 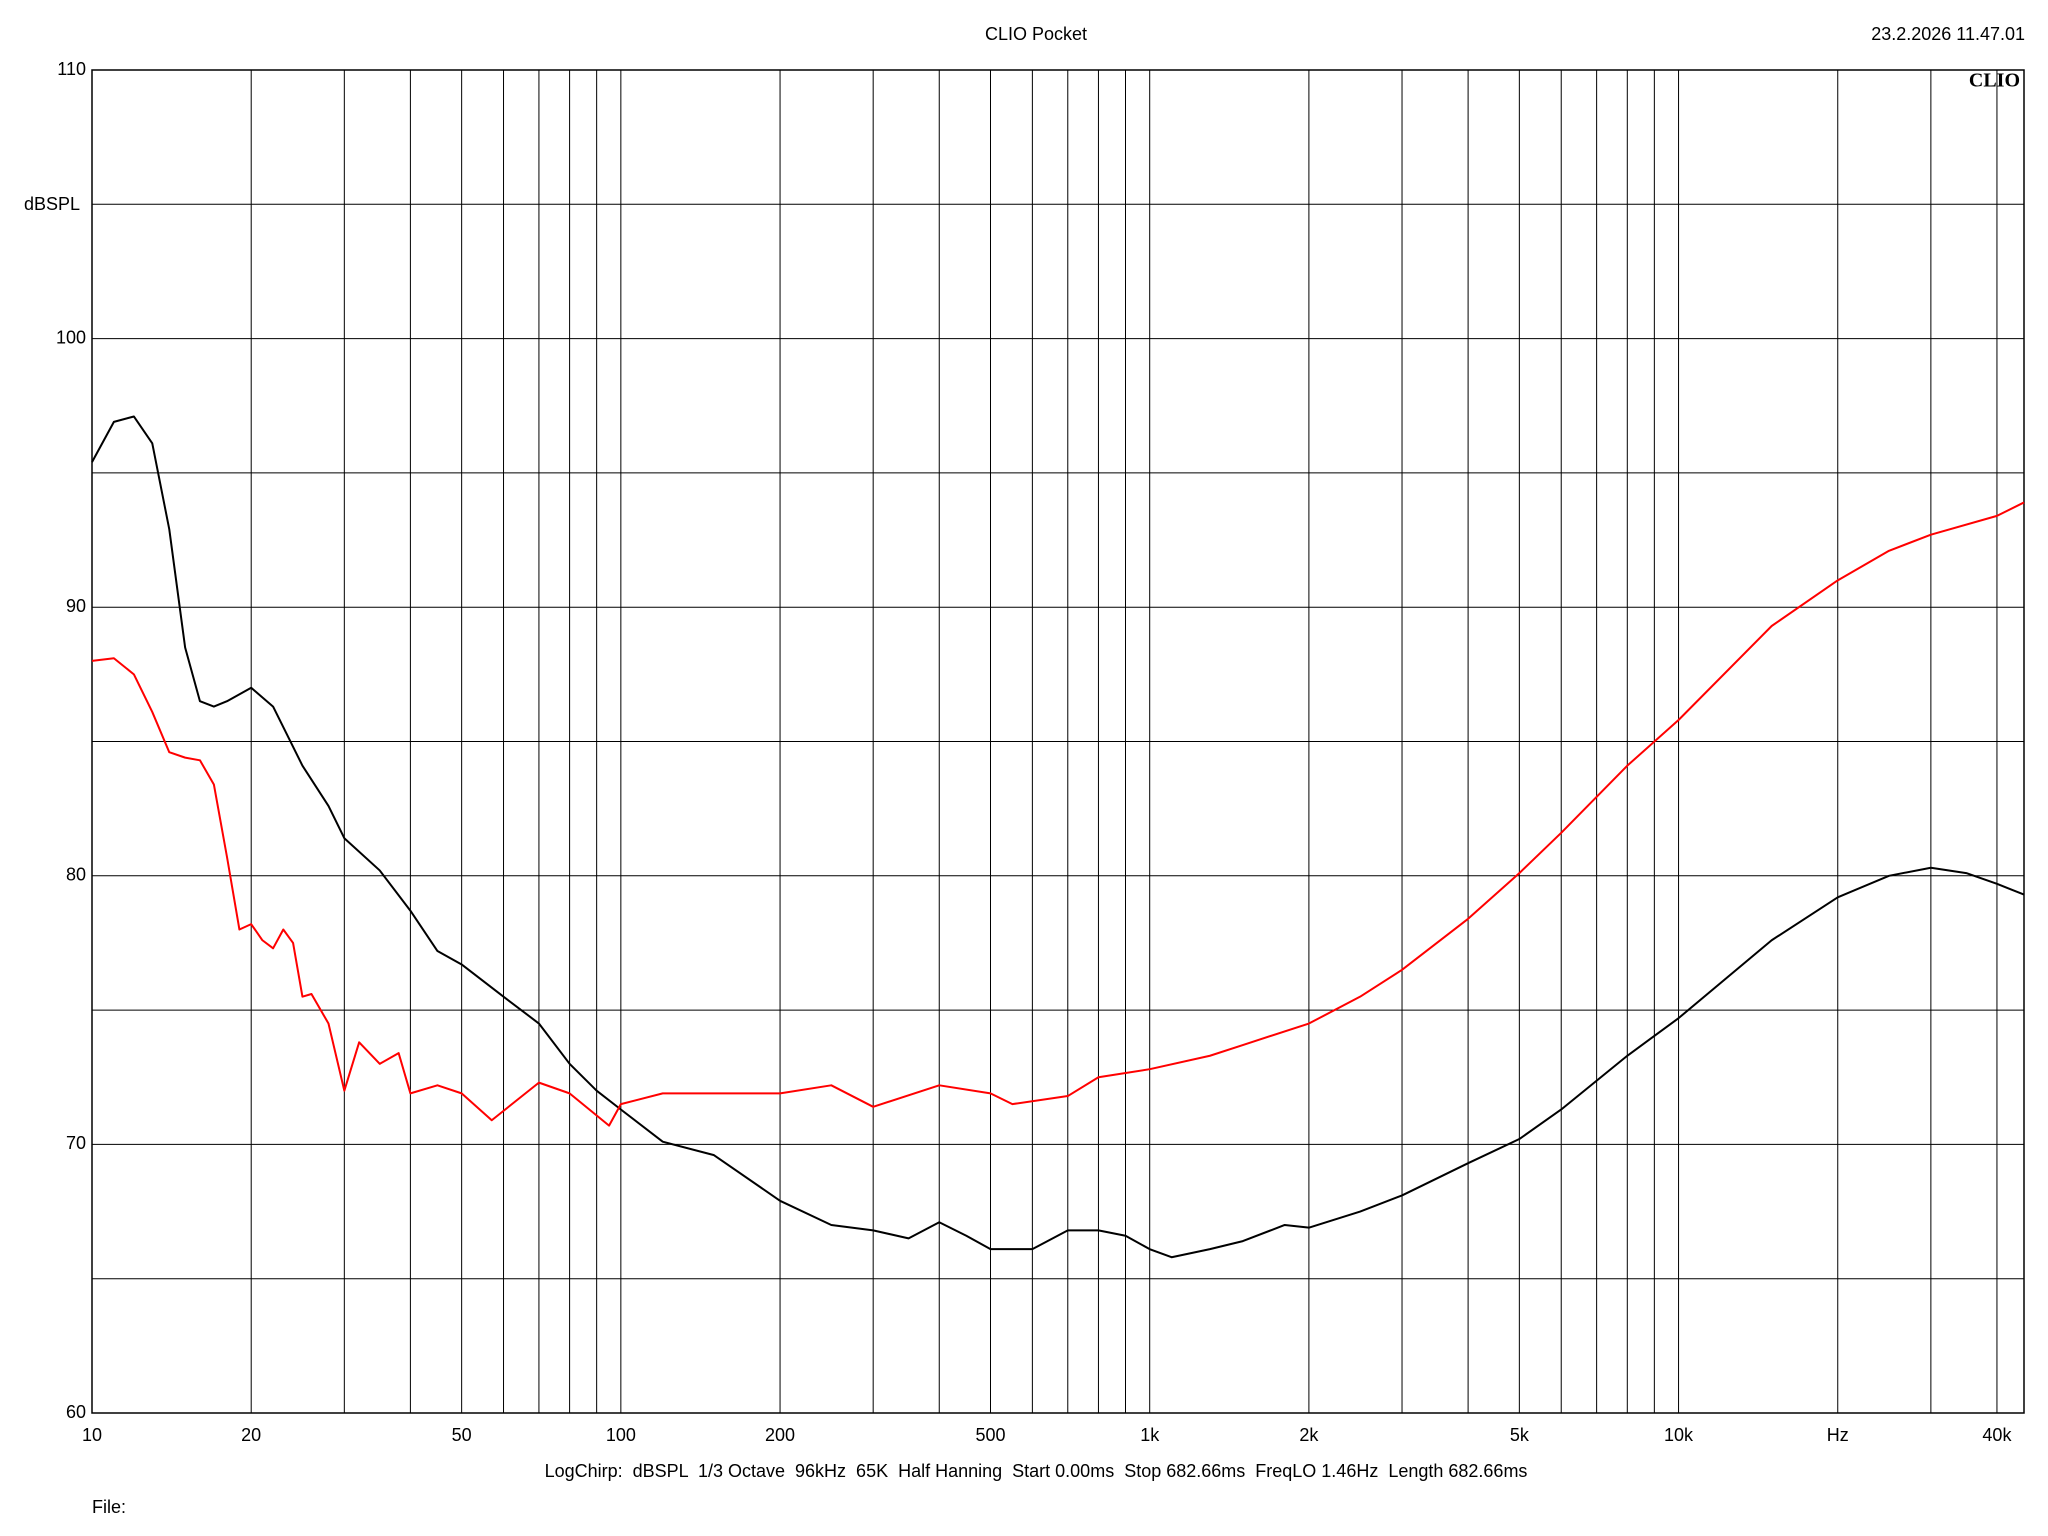 What do you see at coordinates (76, 875) in the screenshot?
I see `y-tick-label: 80` at bounding box center [76, 875].